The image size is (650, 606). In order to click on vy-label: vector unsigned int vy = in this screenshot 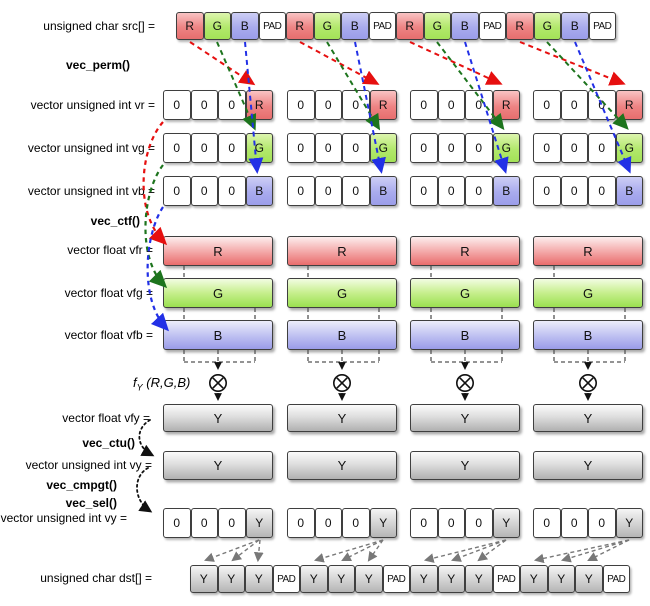, I will do `click(88, 465)`.